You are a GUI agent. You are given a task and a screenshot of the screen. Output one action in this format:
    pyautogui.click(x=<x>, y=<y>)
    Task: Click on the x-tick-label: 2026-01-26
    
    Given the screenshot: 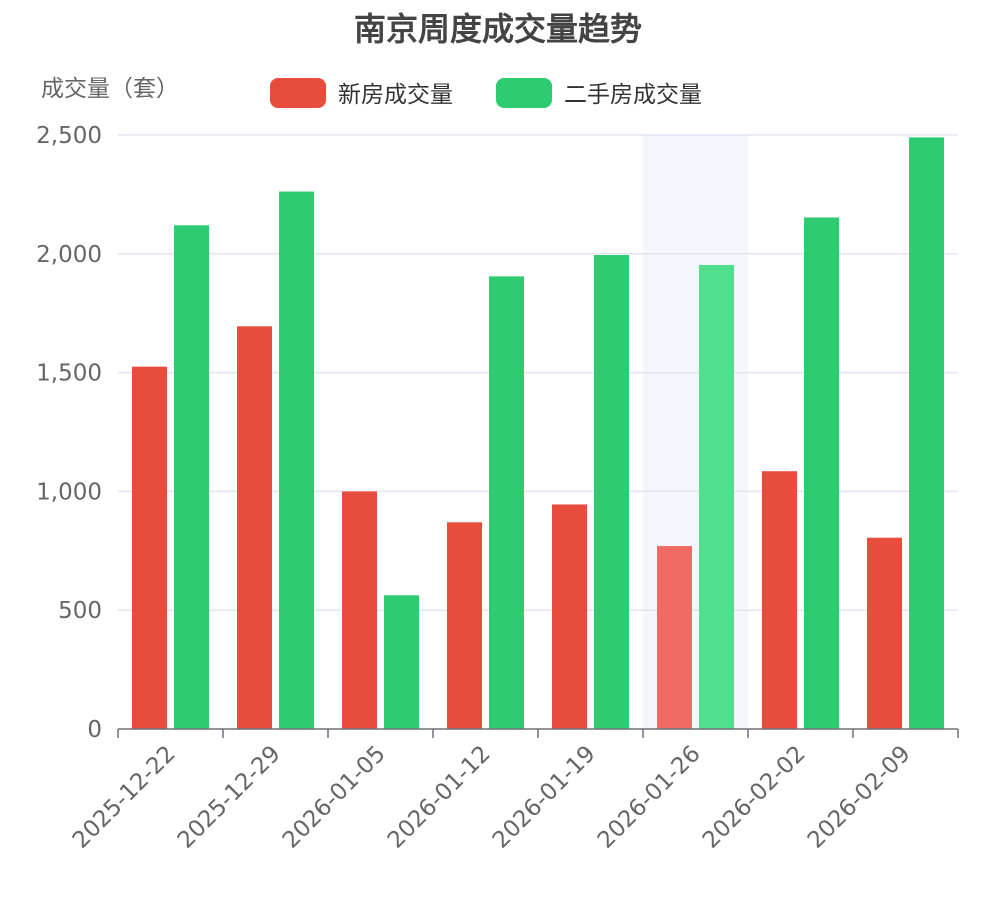 What is the action you would take?
    pyautogui.click(x=649, y=797)
    